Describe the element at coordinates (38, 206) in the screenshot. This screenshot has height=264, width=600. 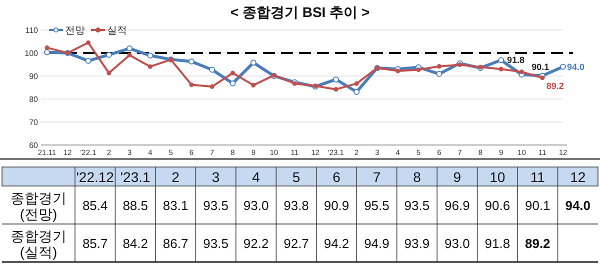
I see `text: 종합경기 (전망)` at that location.